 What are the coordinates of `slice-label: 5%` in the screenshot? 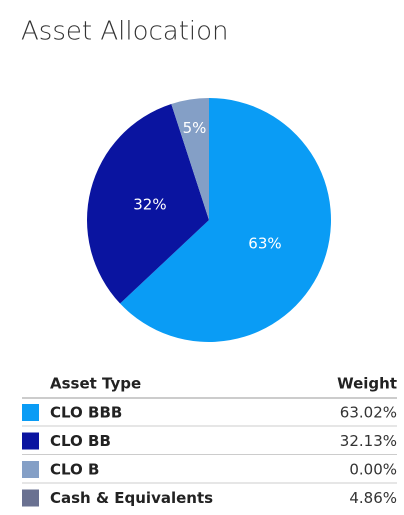 It's located at (195, 128).